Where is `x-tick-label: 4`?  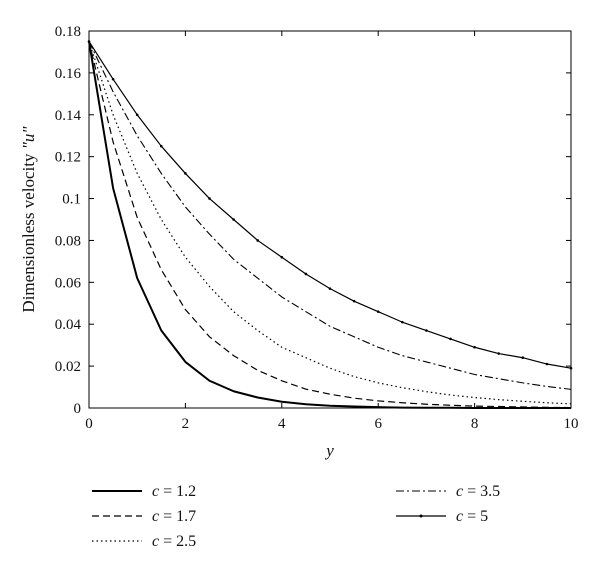 x-tick-label: 4 is located at coordinates (282, 424).